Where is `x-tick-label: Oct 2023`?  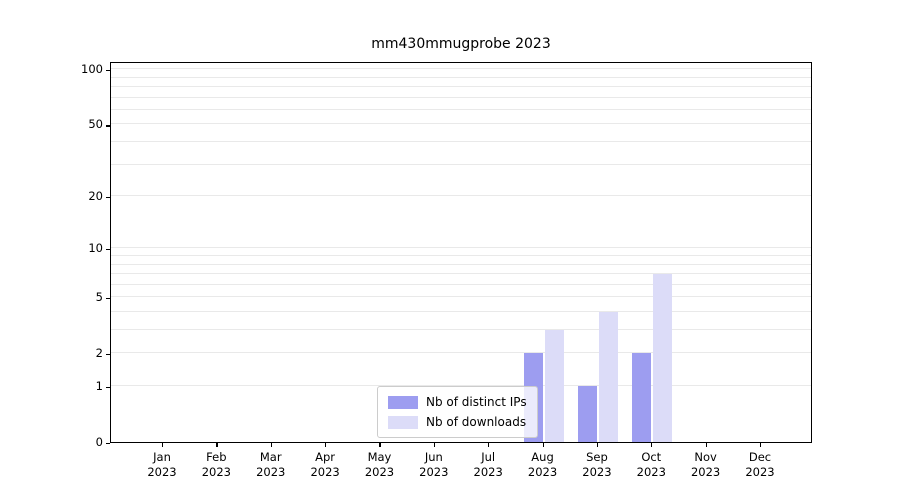 x-tick-label: Oct 2023 is located at coordinates (651, 464).